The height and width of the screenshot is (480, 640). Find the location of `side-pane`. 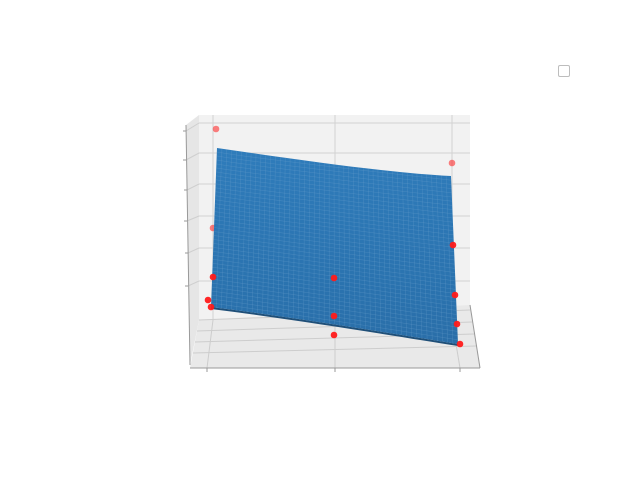

side-pane is located at coordinates (191, 240).